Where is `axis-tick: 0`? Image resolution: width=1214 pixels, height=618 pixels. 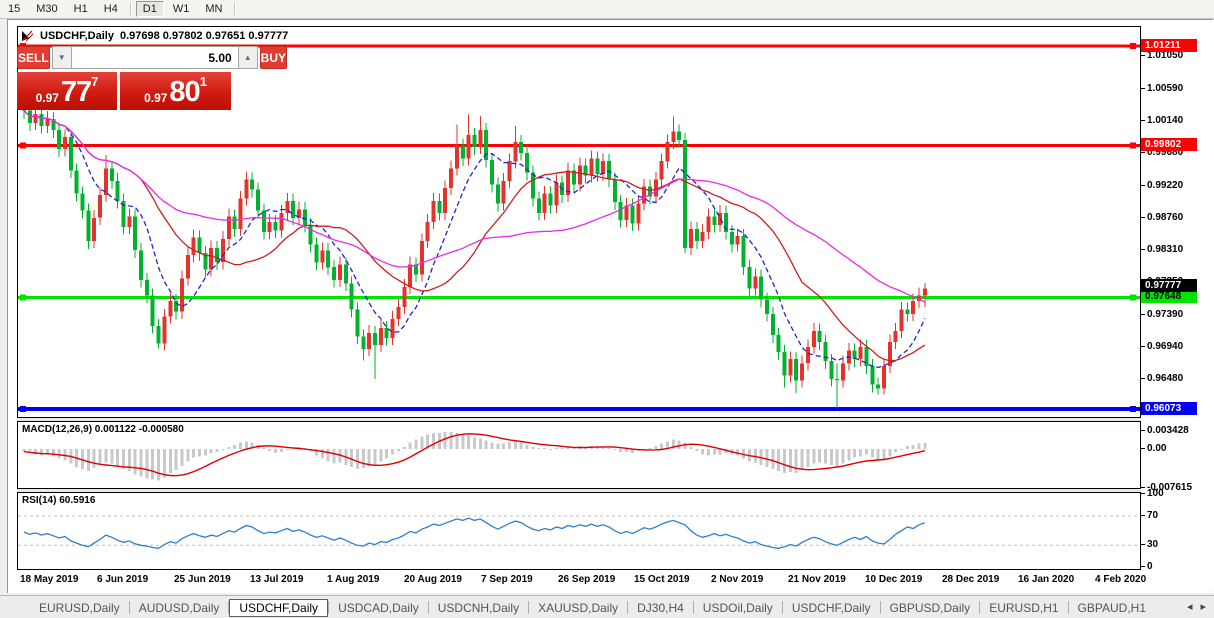 axis-tick: 0 is located at coordinates (1147, 567).